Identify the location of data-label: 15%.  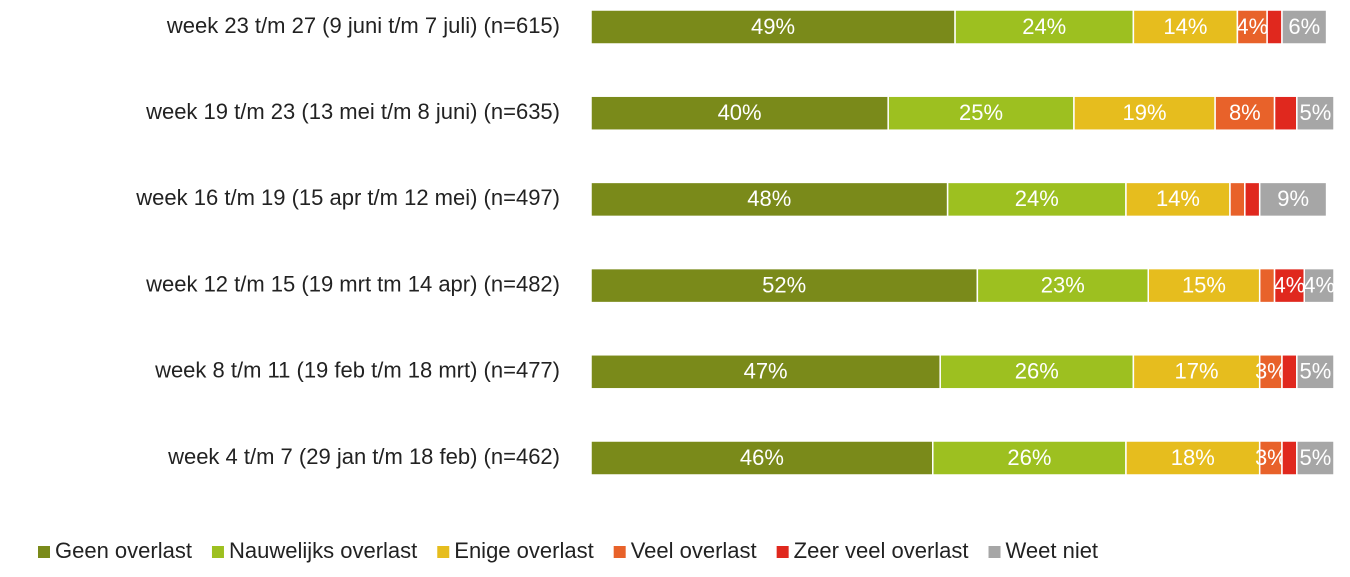
(1204, 284).